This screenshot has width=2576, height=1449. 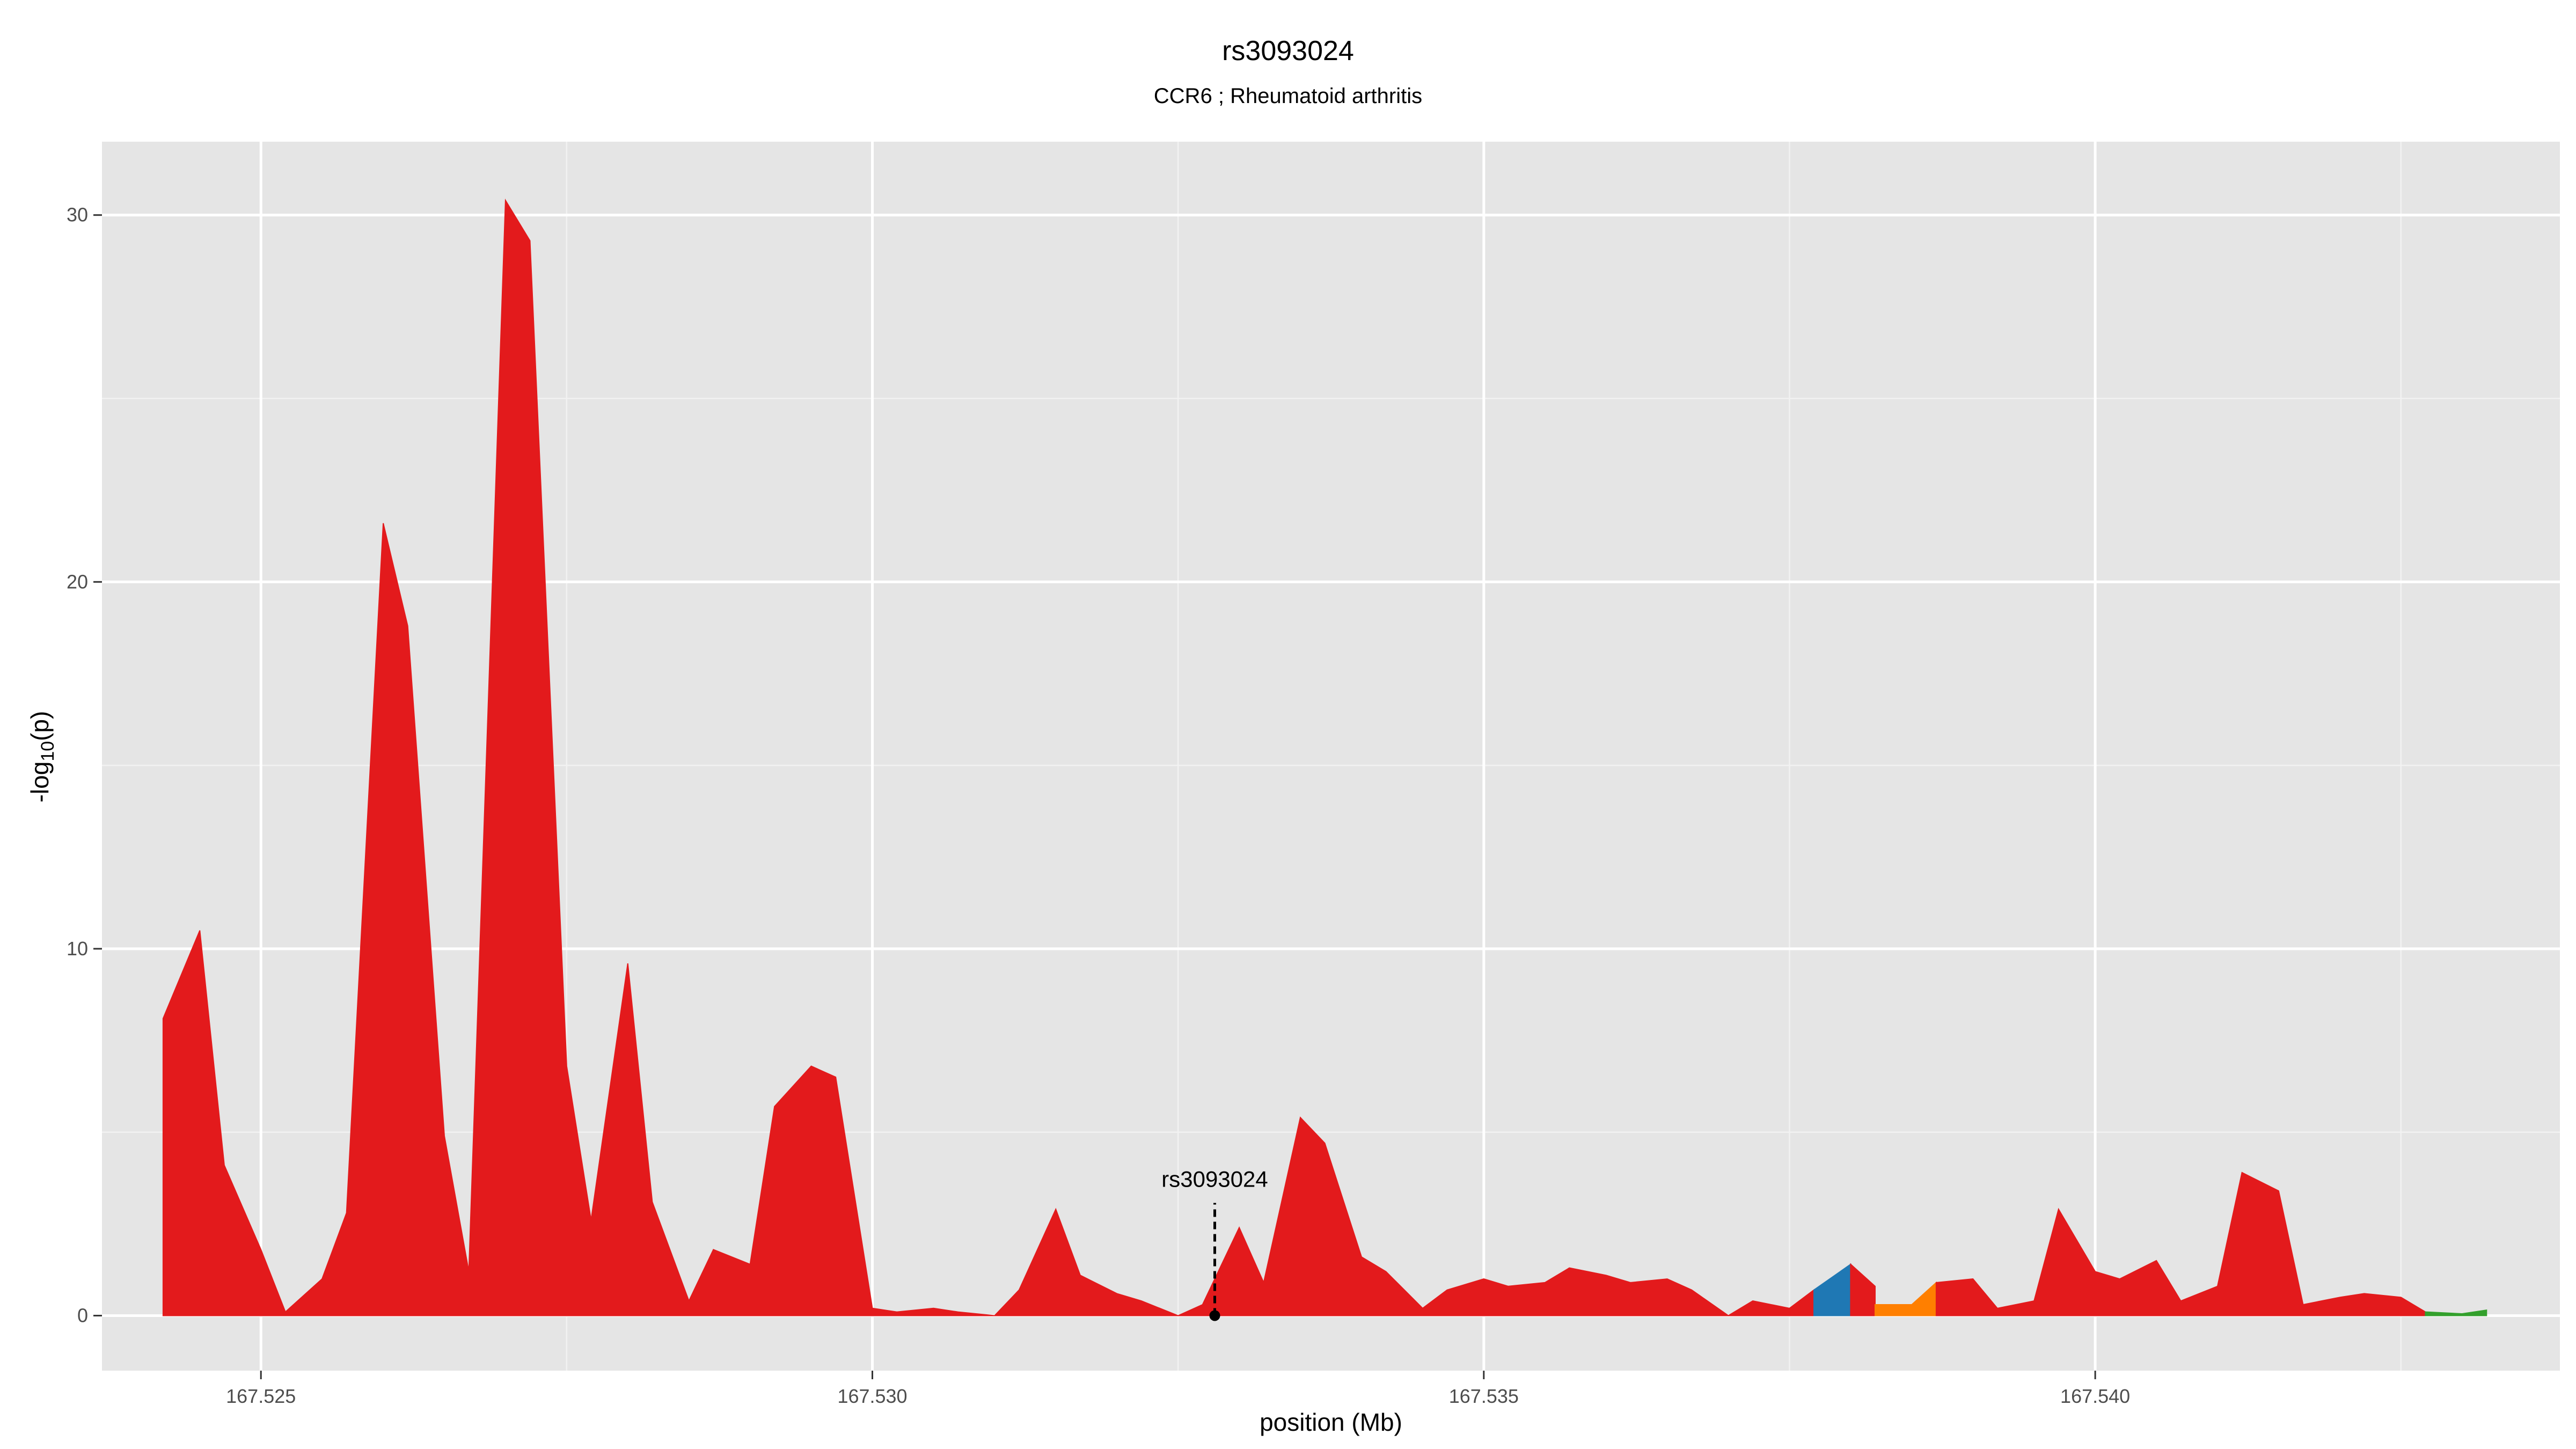 What do you see at coordinates (1331, 1422) in the screenshot?
I see `x-axis-title: position (Mb)` at bounding box center [1331, 1422].